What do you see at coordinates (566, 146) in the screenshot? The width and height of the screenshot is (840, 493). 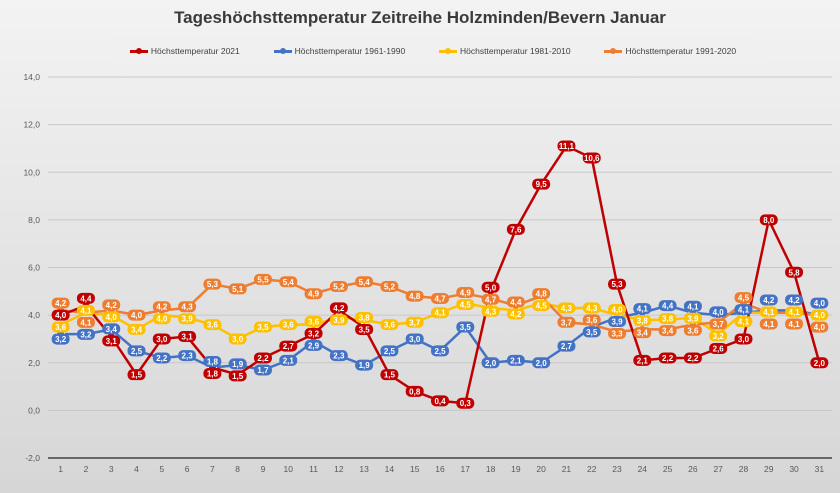 I see `data-label-group: 11,1` at bounding box center [566, 146].